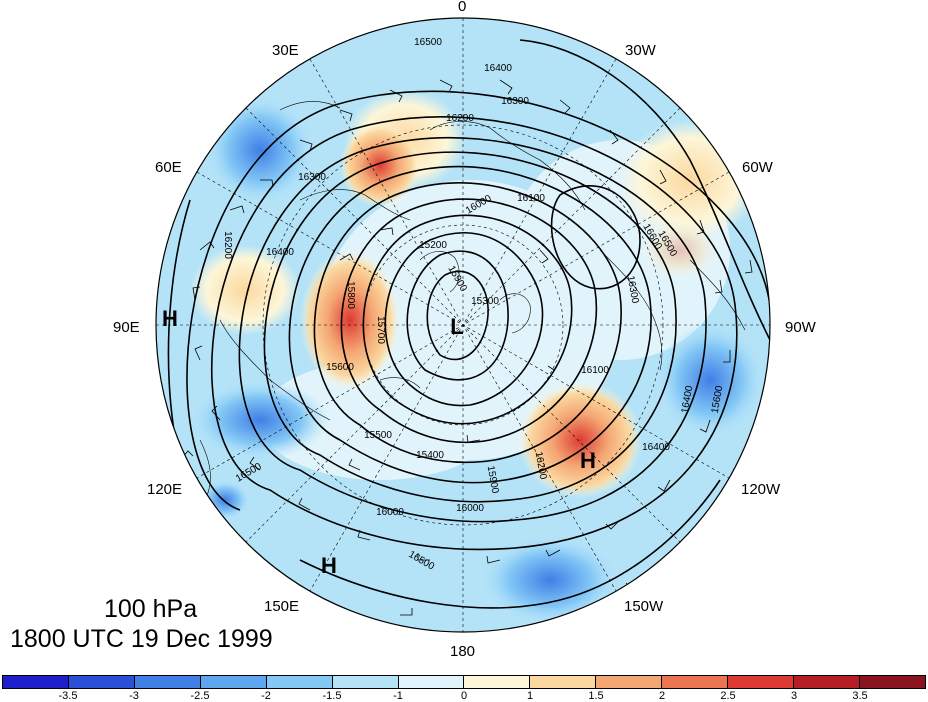 The image size is (928, 702). What do you see at coordinates (428, 42) in the screenshot?
I see `contour-label: 16500` at bounding box center [428, 42].